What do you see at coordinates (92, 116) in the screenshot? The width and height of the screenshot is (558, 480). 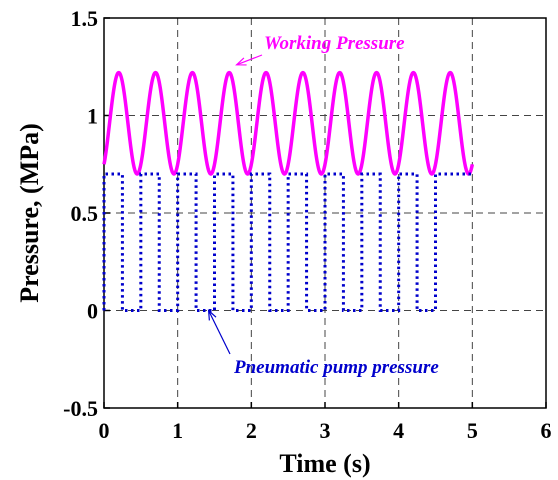 I see `y-tick-label: 1` at bounding box center [92, 116].